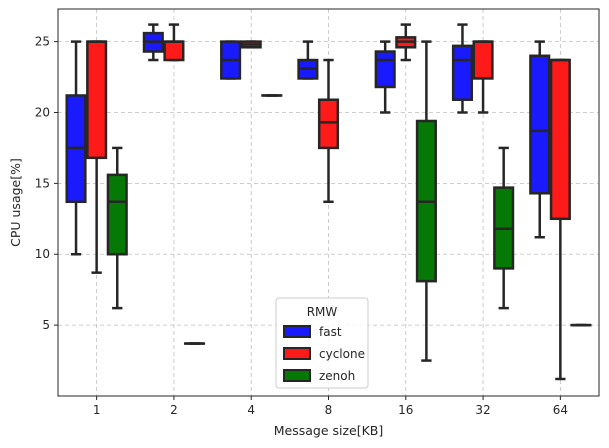  I want to click on x-tick-label: 8, so click(329, 410).